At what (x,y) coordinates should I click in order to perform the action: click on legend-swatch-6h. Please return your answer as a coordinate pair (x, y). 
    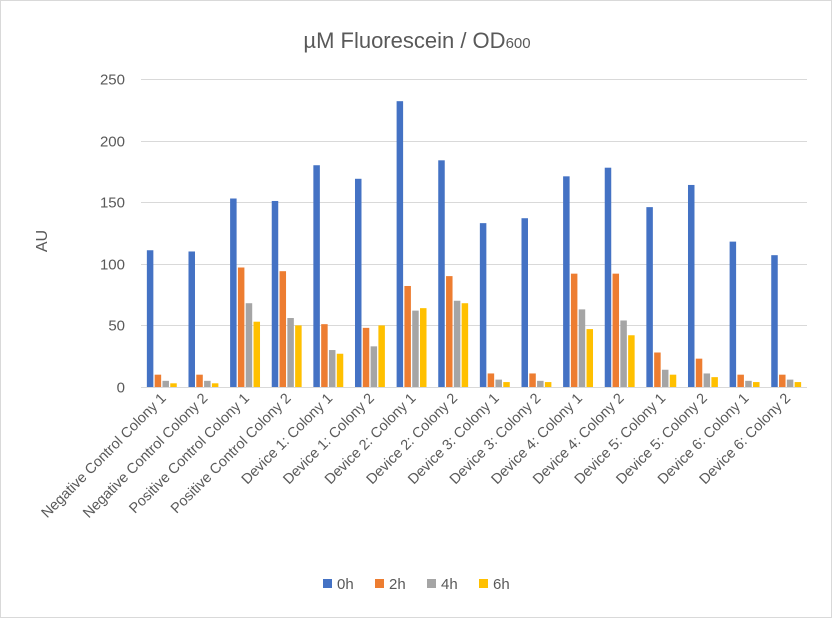
    Looking at the image, I should click on (483, 583).